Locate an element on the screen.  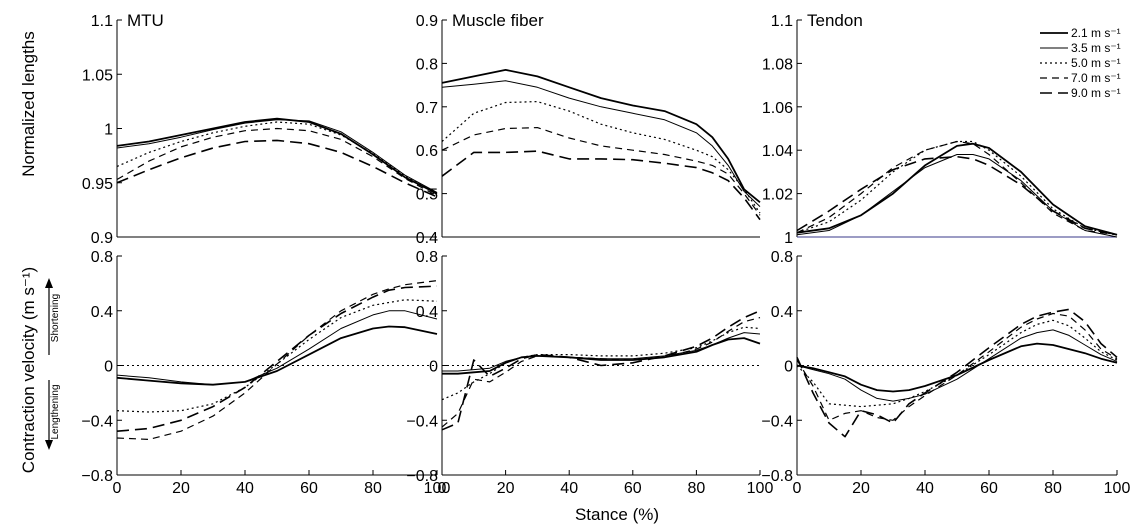
panel-2: 1 1.02 1.04 1.06 1.08 1.1 Tendon is located at coordinates (940, 129).